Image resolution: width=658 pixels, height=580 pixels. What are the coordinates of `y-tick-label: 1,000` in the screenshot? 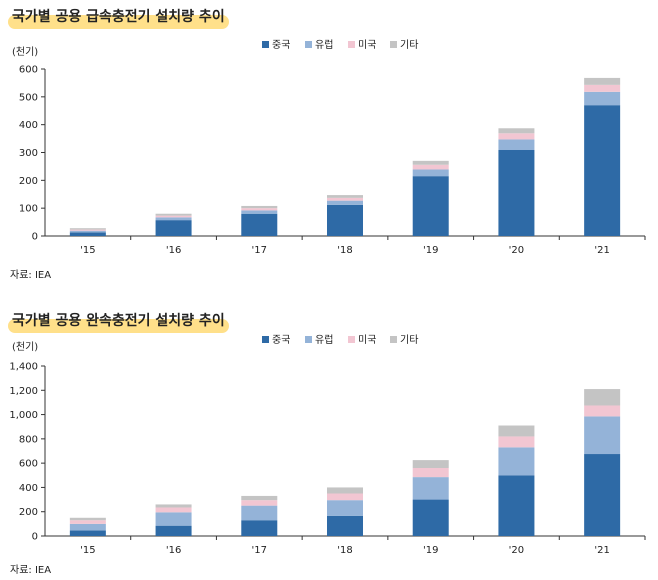 It's located at (23, 415).